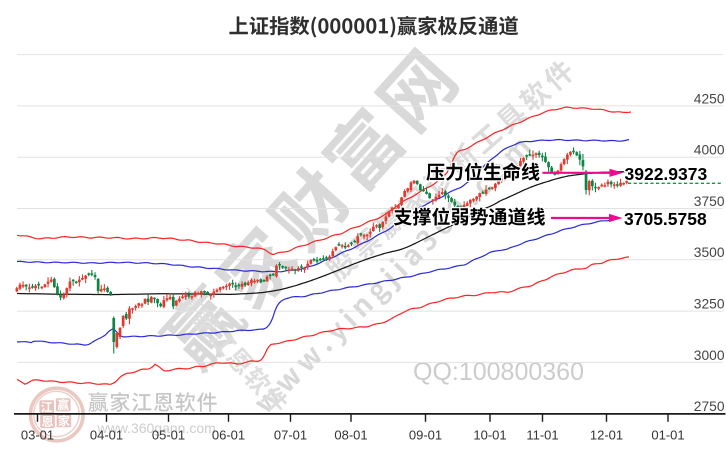 The width and height of the screenshot is (726, 450). I want to click on svg-text: 11-01, so click(542, 435).